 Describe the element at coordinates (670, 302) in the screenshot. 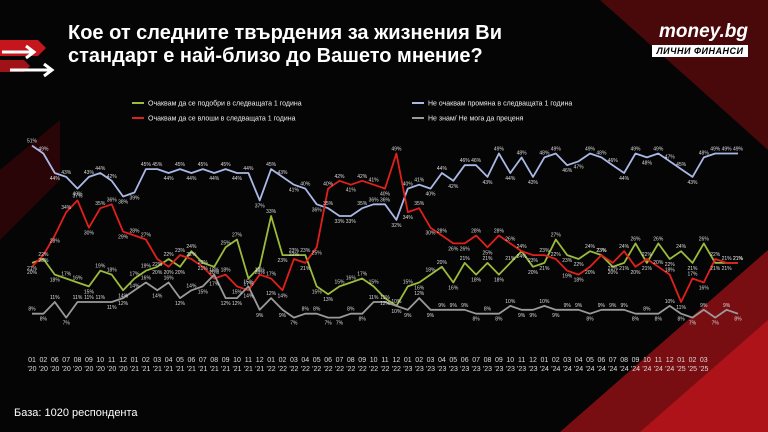

I see `data-label: 10%` at that location.